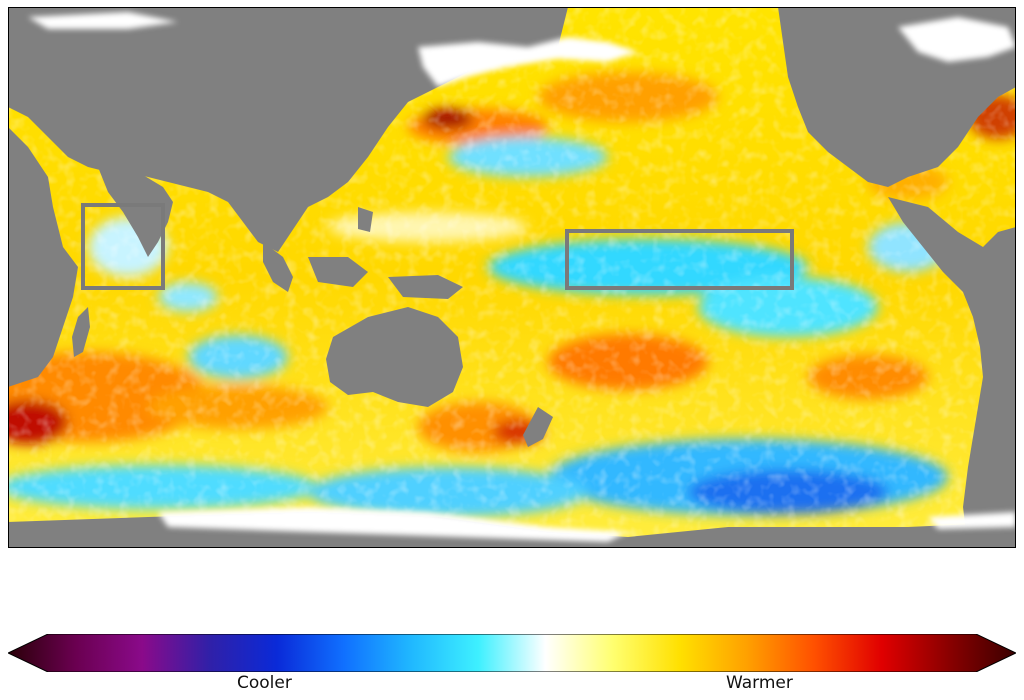  Describe the element at coordinates (264, 683) in the screenshot. I see `legend-label-cooler: Cooler` at that location.